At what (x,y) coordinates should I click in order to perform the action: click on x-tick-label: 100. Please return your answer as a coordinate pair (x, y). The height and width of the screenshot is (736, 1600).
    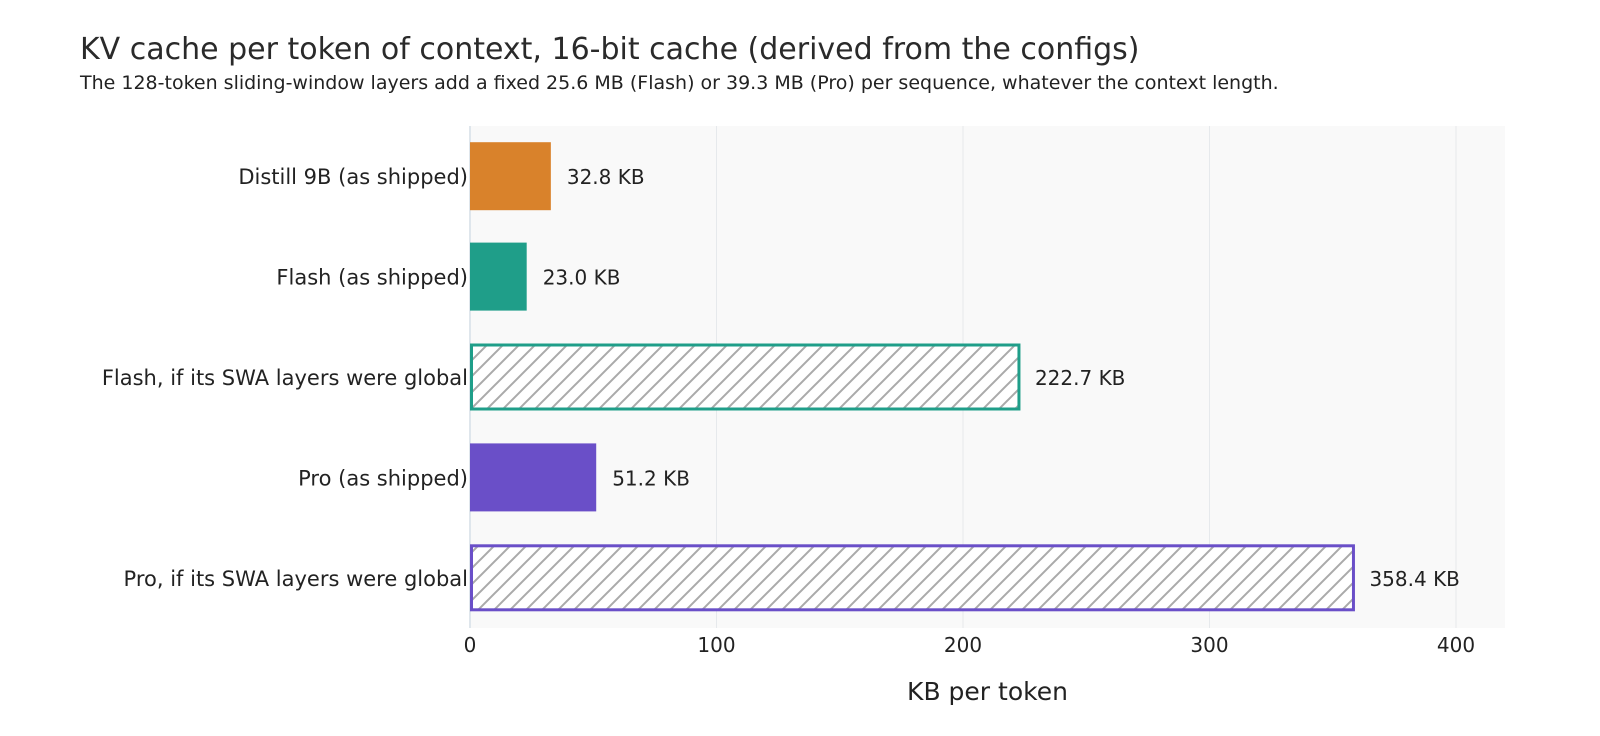
    Looking at the image, I should click on (716, 645).